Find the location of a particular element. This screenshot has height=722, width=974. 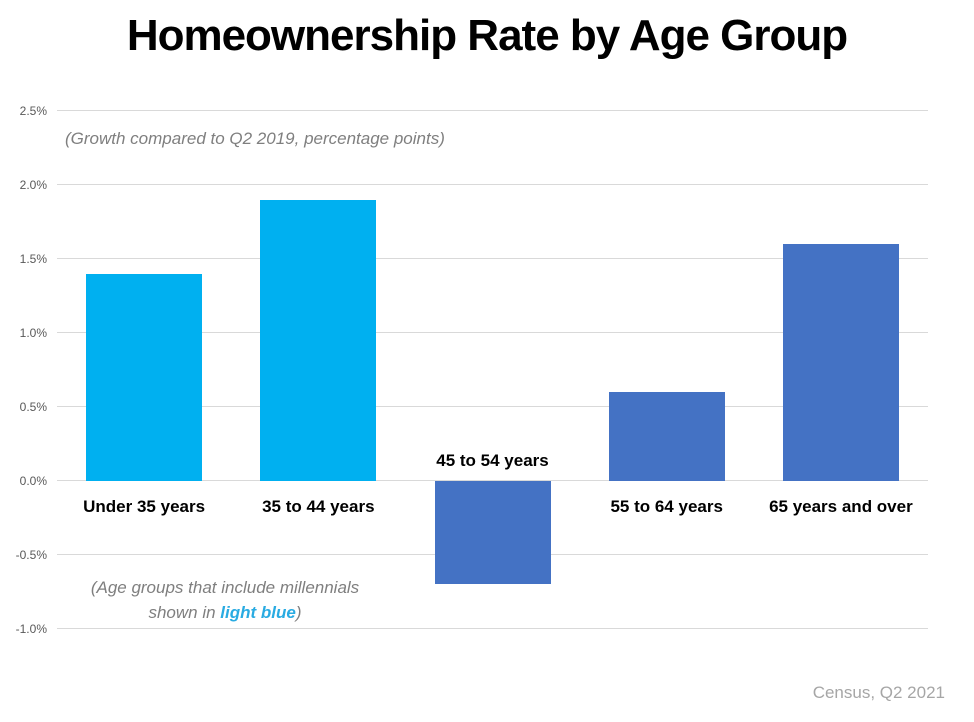

category-label-35-to-44-years: 35 to 44 years is located at coordinates (318, 506).